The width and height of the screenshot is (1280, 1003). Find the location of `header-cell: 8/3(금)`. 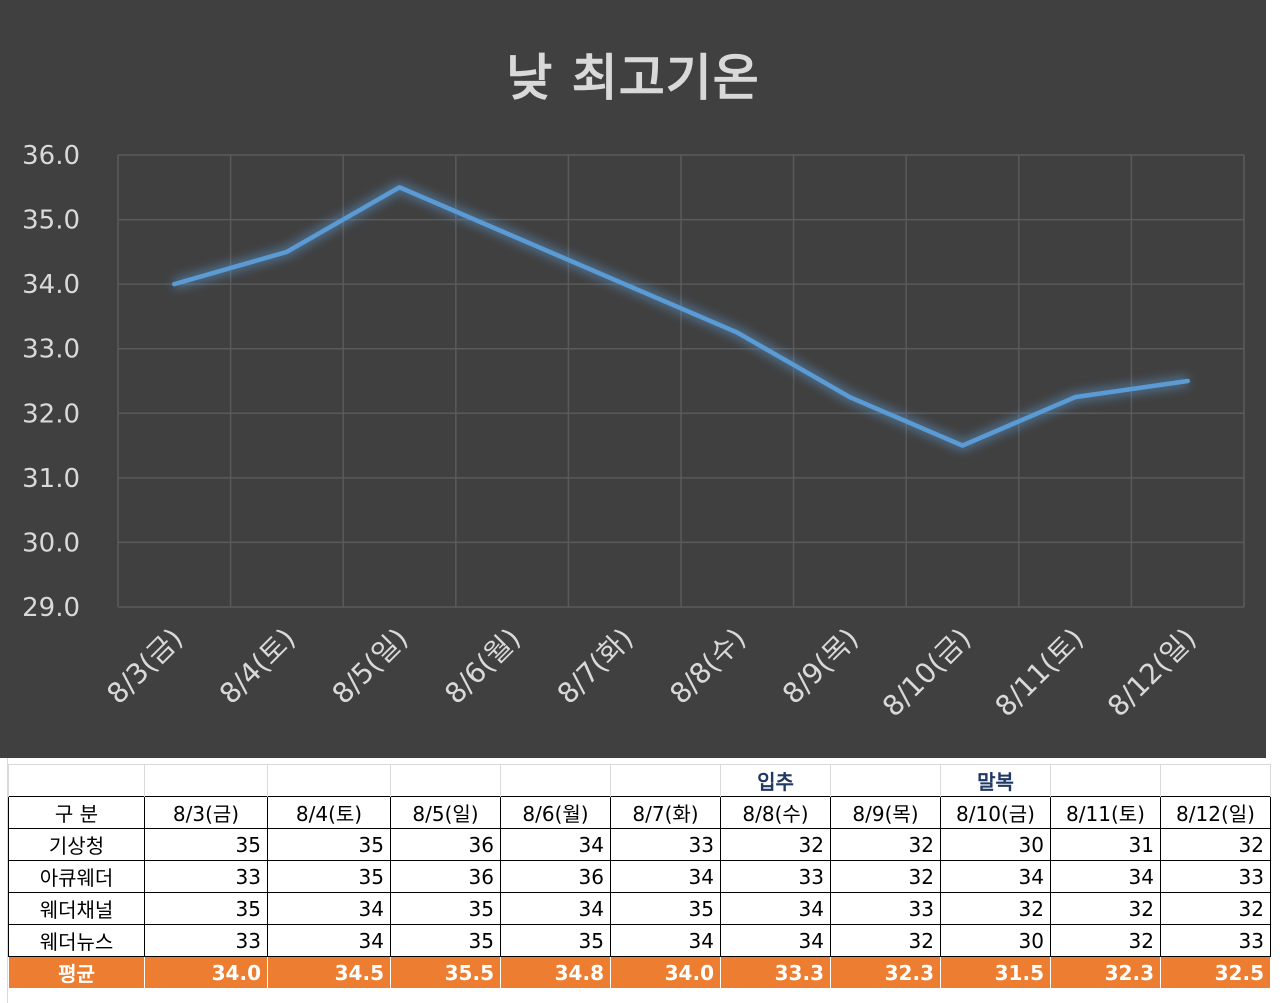

header-cell: 8/3(금) is located at coordinates (206, 812).